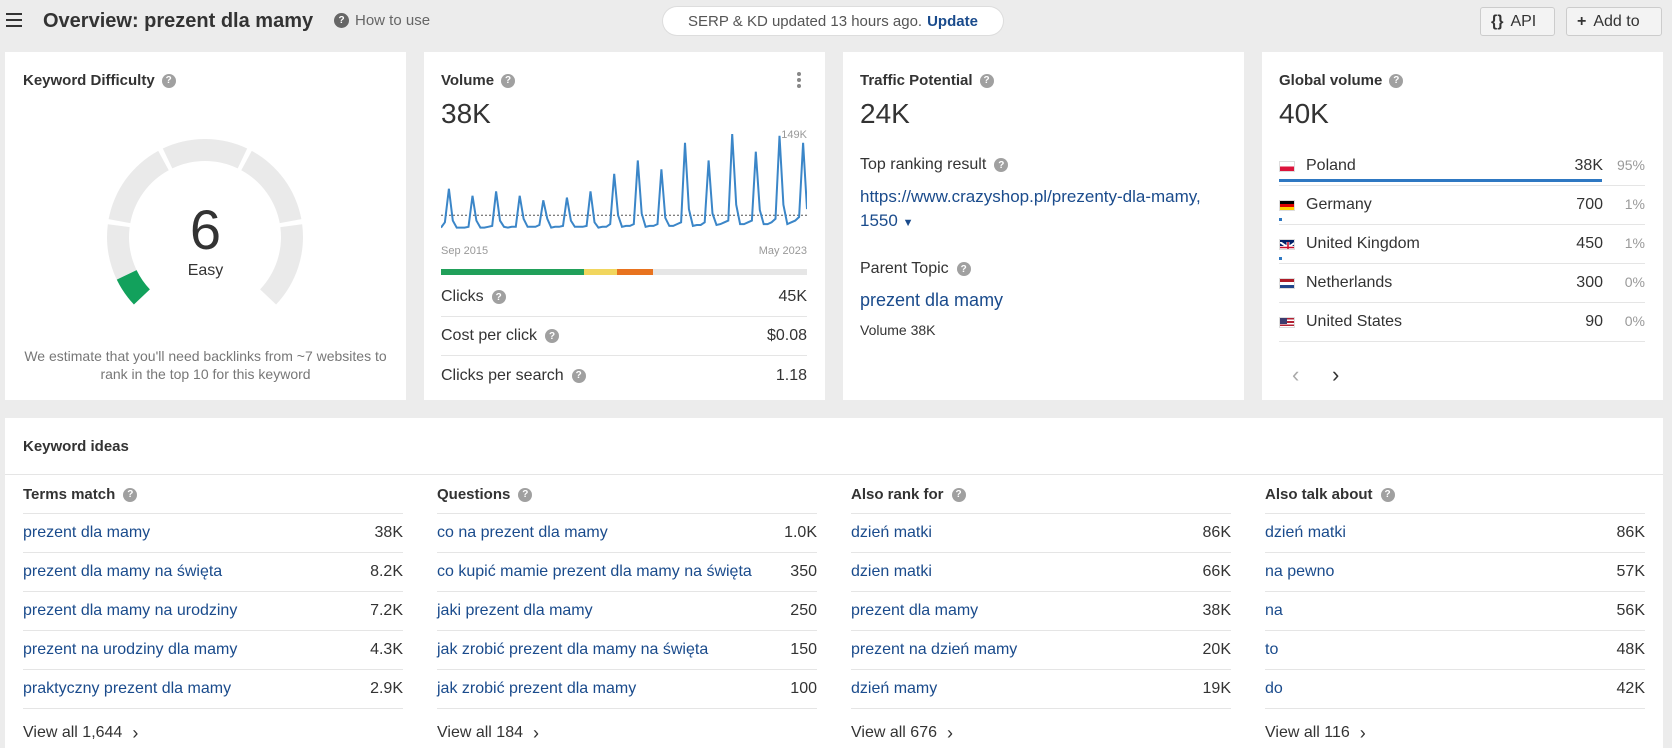 Image resolution: width=1672 pixels, height=748 pixels. I want to click on list-item: to 48K, so click(1455, 650).